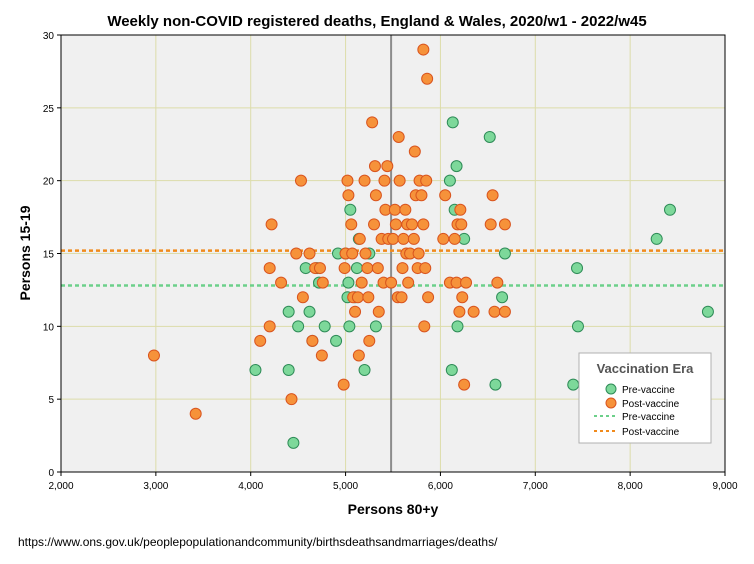 The width and height of the screenshot is (754, 564). What do you see at coordinates (611, 403) in the screenshot?
I see `legend-marker-post` at bounding box center [611, 403].